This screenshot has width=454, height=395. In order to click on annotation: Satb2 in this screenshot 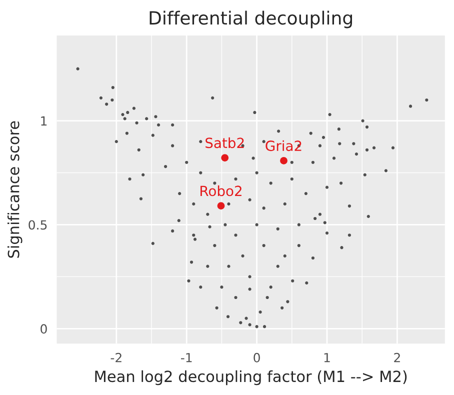, I will do `click(225, 142)`.